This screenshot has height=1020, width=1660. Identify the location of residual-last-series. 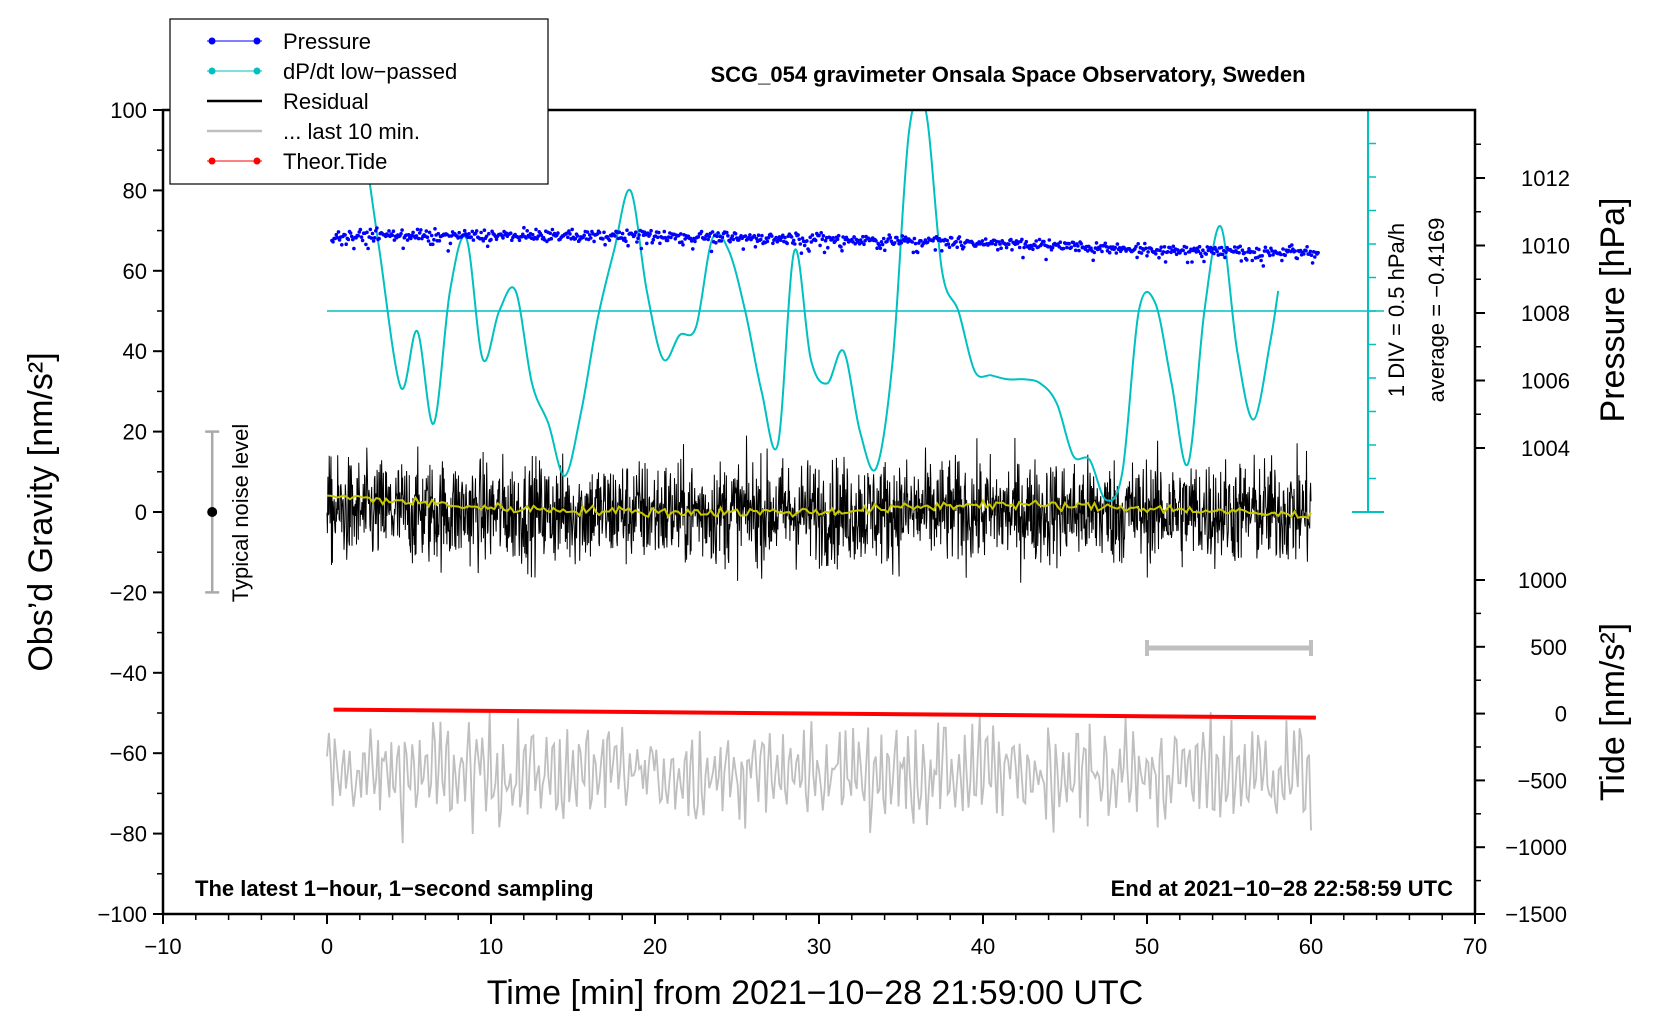
(819, 777).